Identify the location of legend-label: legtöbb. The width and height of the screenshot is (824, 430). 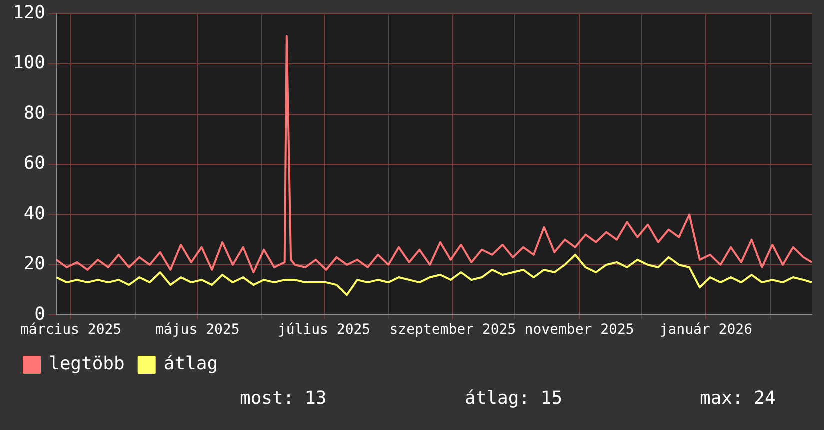
(87, 364).